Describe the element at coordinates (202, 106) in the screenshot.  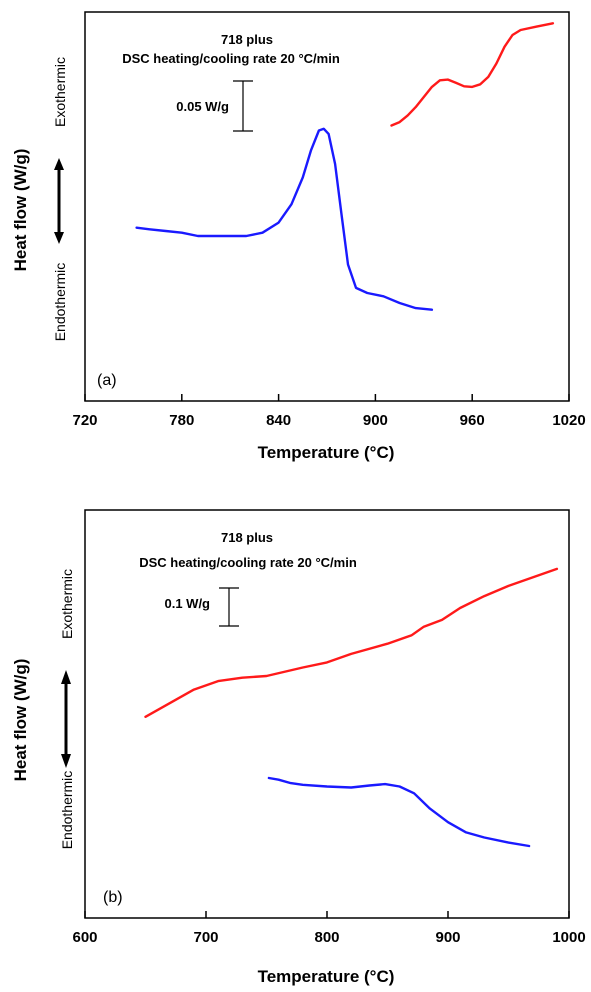
I see `scale-bar-label: 0.05 W/g` at that location.